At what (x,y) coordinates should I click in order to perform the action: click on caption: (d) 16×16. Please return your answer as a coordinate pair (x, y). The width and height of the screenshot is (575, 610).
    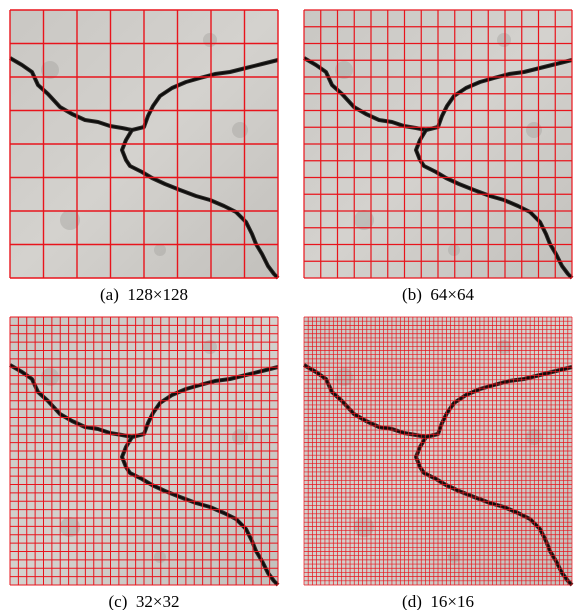
    Looking at the image, I should click on (438, 601).